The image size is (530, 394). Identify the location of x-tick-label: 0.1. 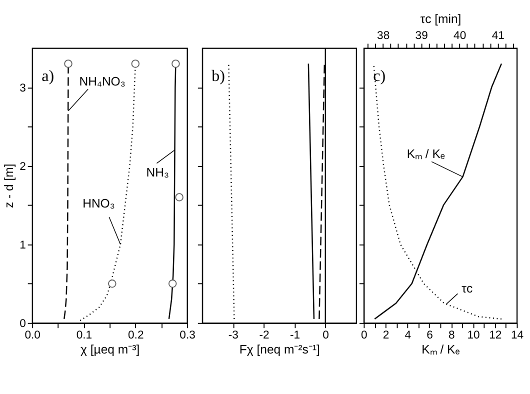
(84, 335).